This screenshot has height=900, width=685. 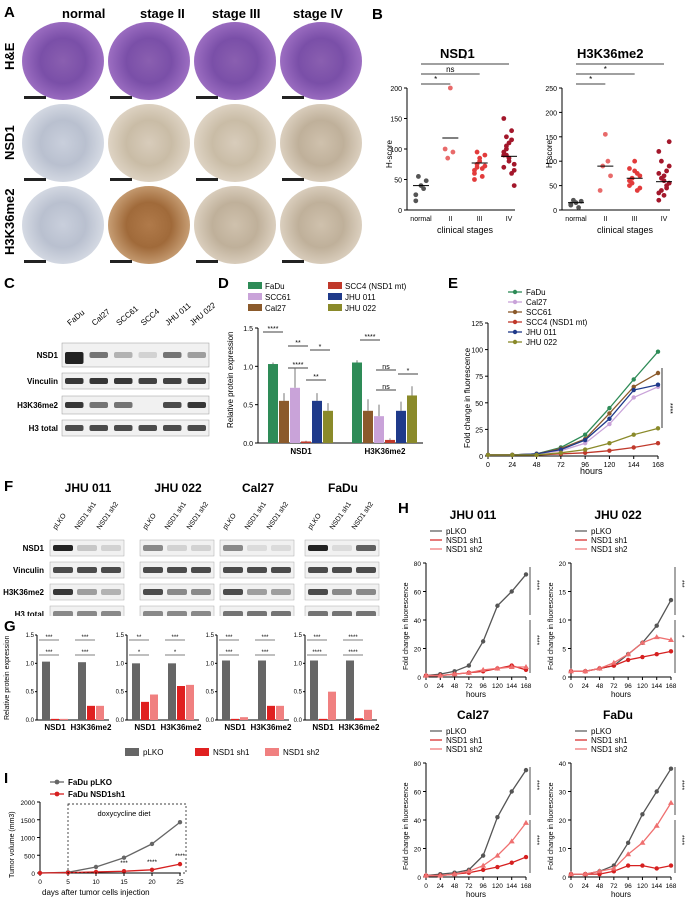 What do you see at coordinates (418, 850) in the screenshot?
I see `y-tick-label: 20` at bounding box center [418, 850].